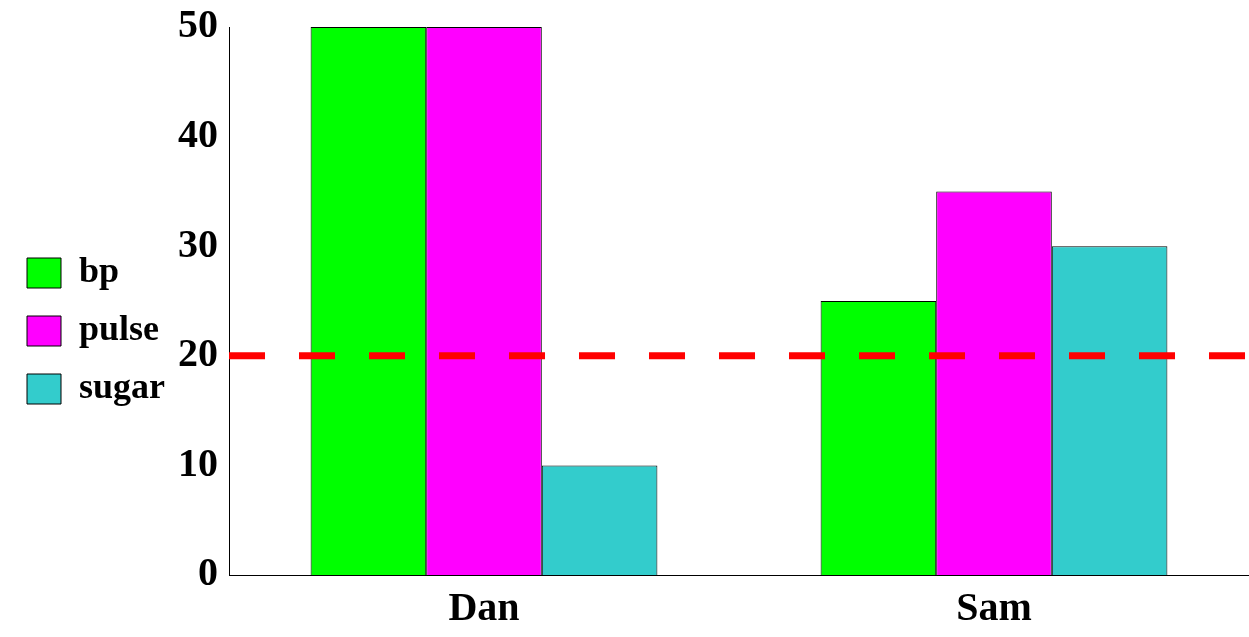 The width and height of the screenshot is (1249, 637). Describe the element at coordinates (198, 353) in the screenshot. I see `y-tick-label: 20` at that location.